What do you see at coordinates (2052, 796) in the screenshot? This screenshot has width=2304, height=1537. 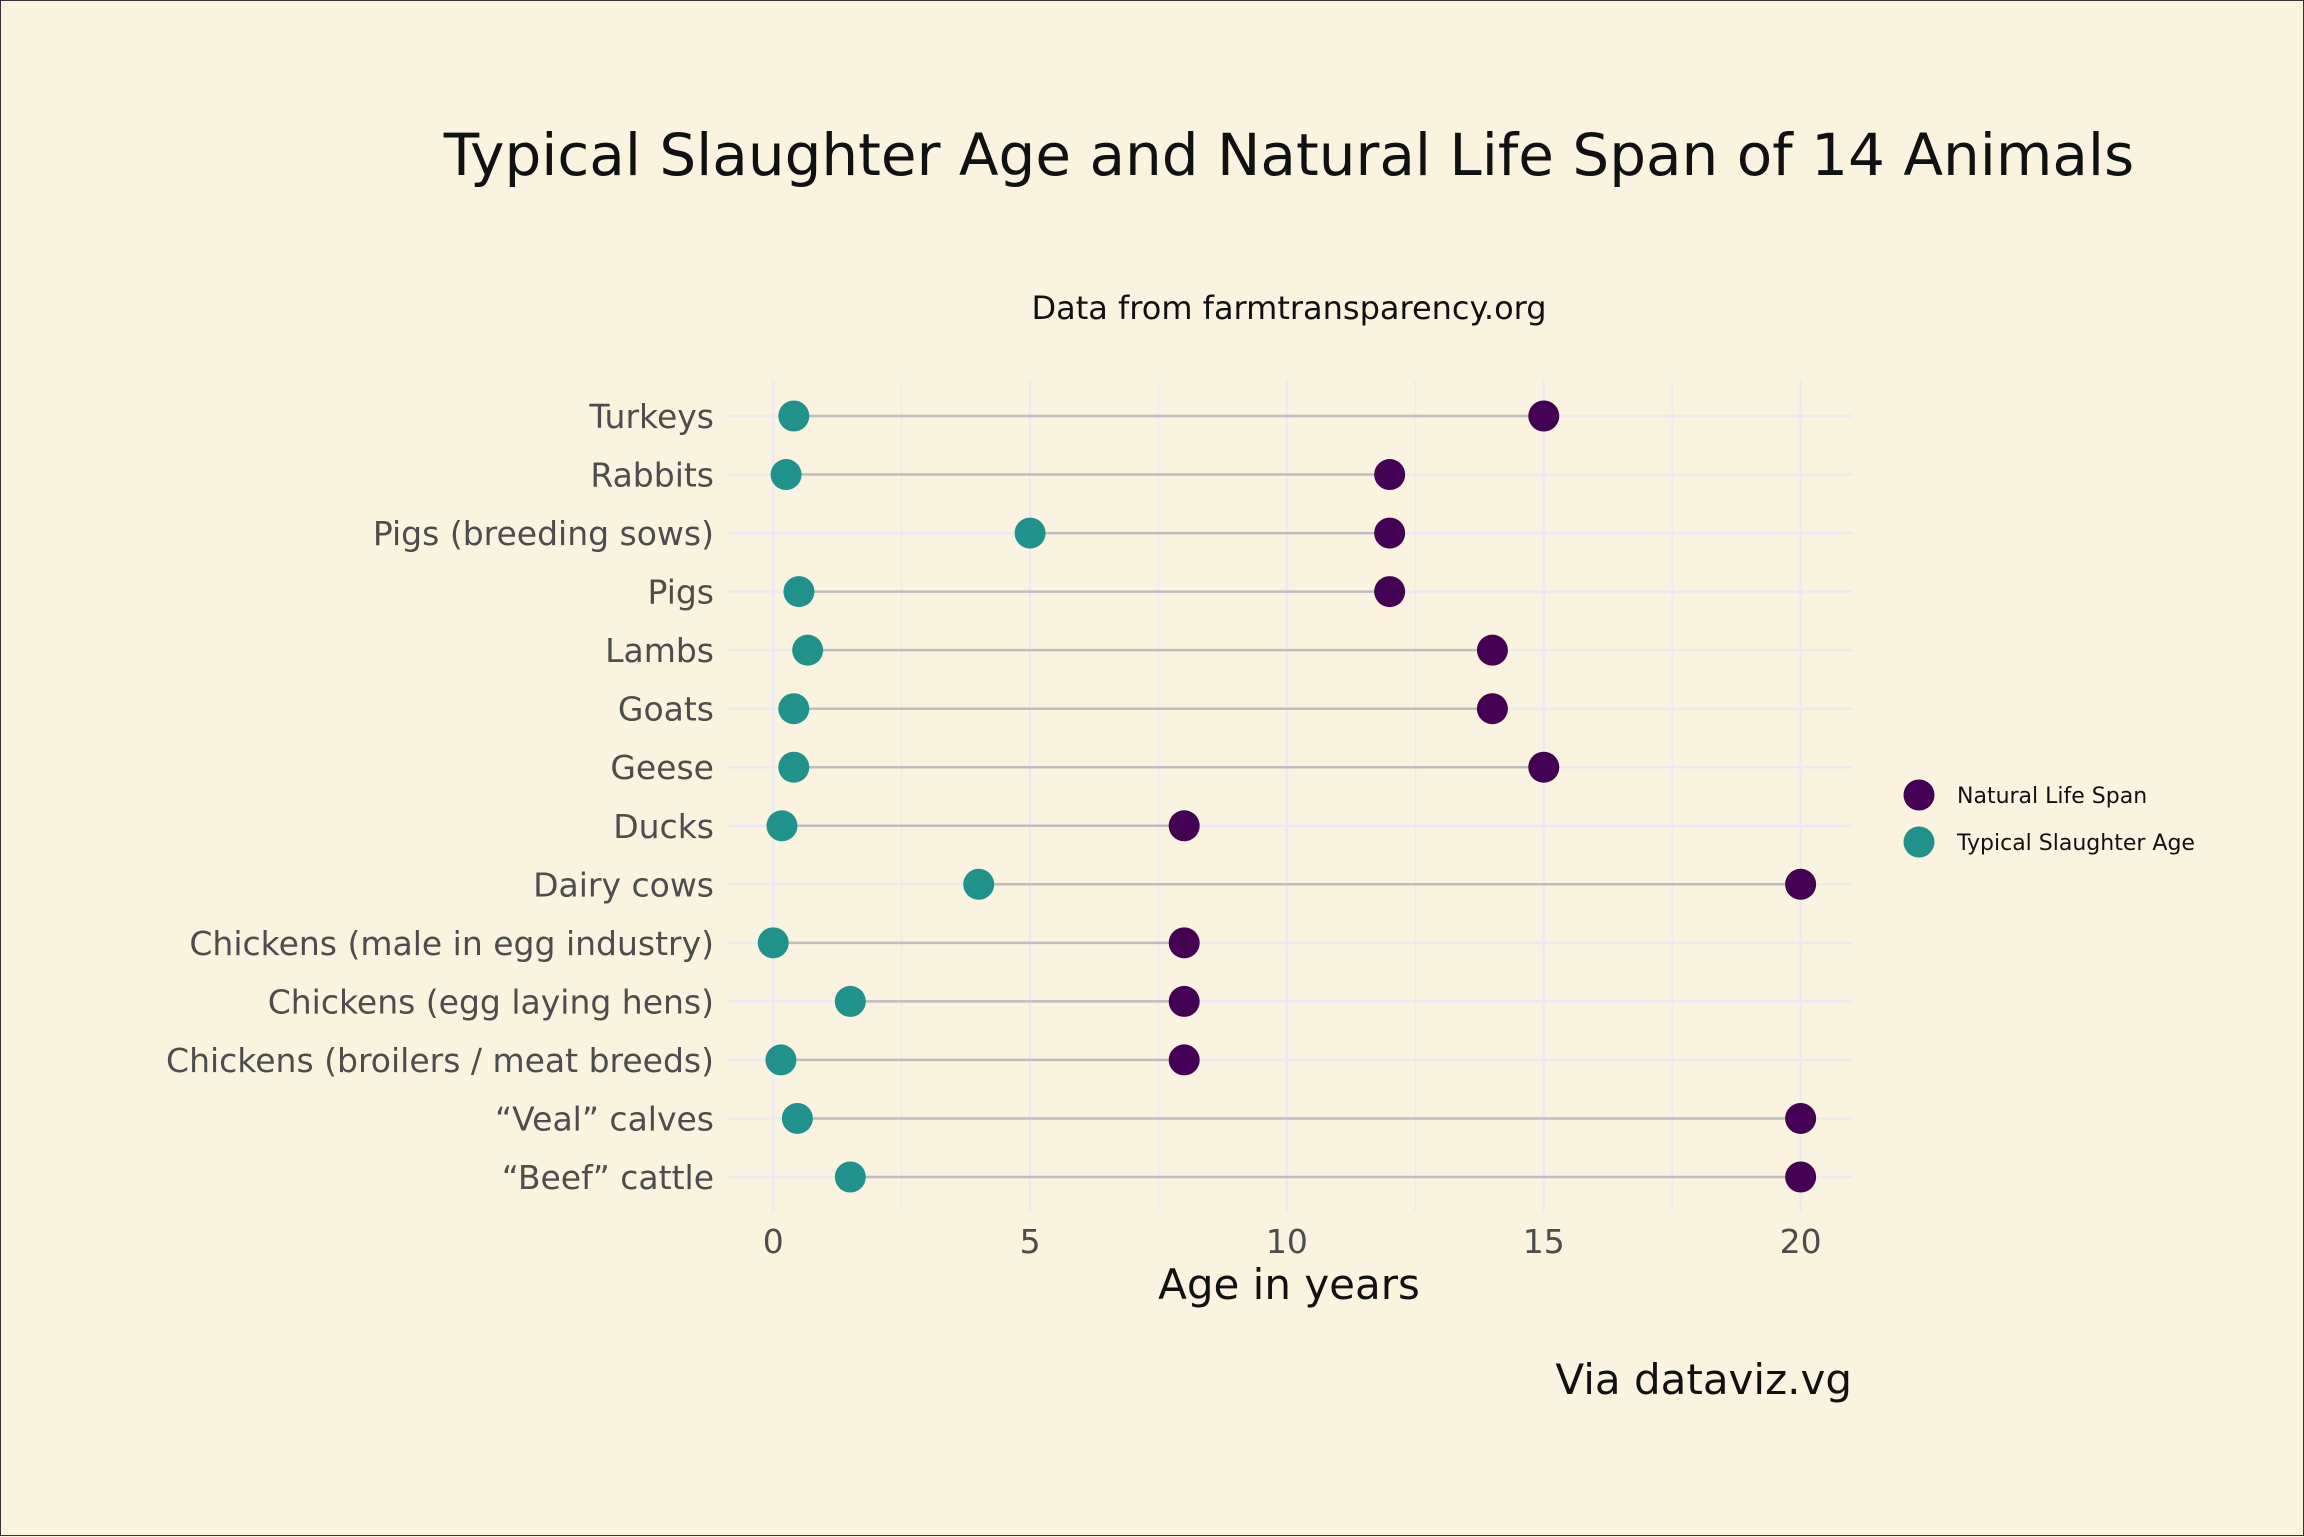 I see `legend-label: Natural Life Span` at bounding box center [2052, 796].